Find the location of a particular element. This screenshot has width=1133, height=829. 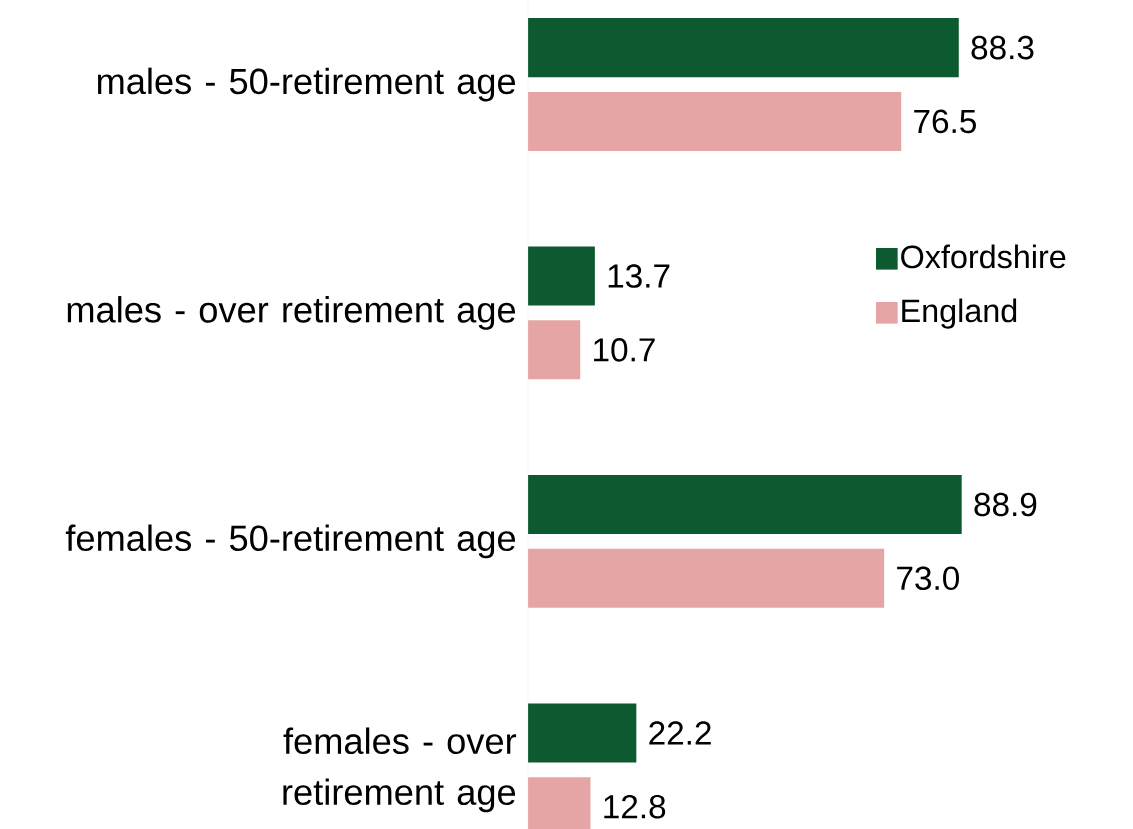

data-label: 76.5 is located at coordinates (945, 121).